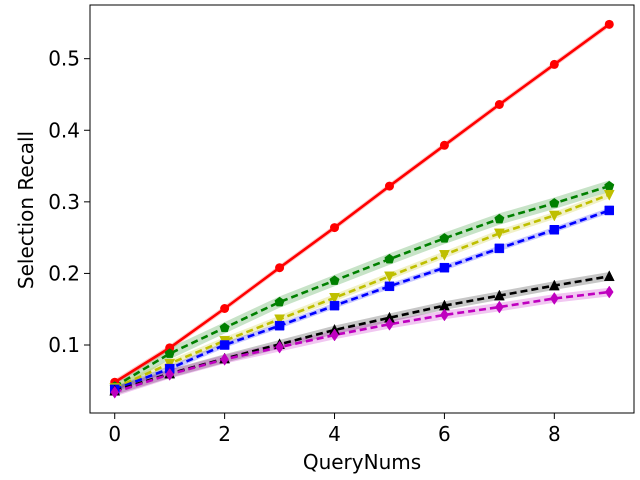  I want to click on x-axis-ticks: 0 2 4 6 8, so click(334, 429).